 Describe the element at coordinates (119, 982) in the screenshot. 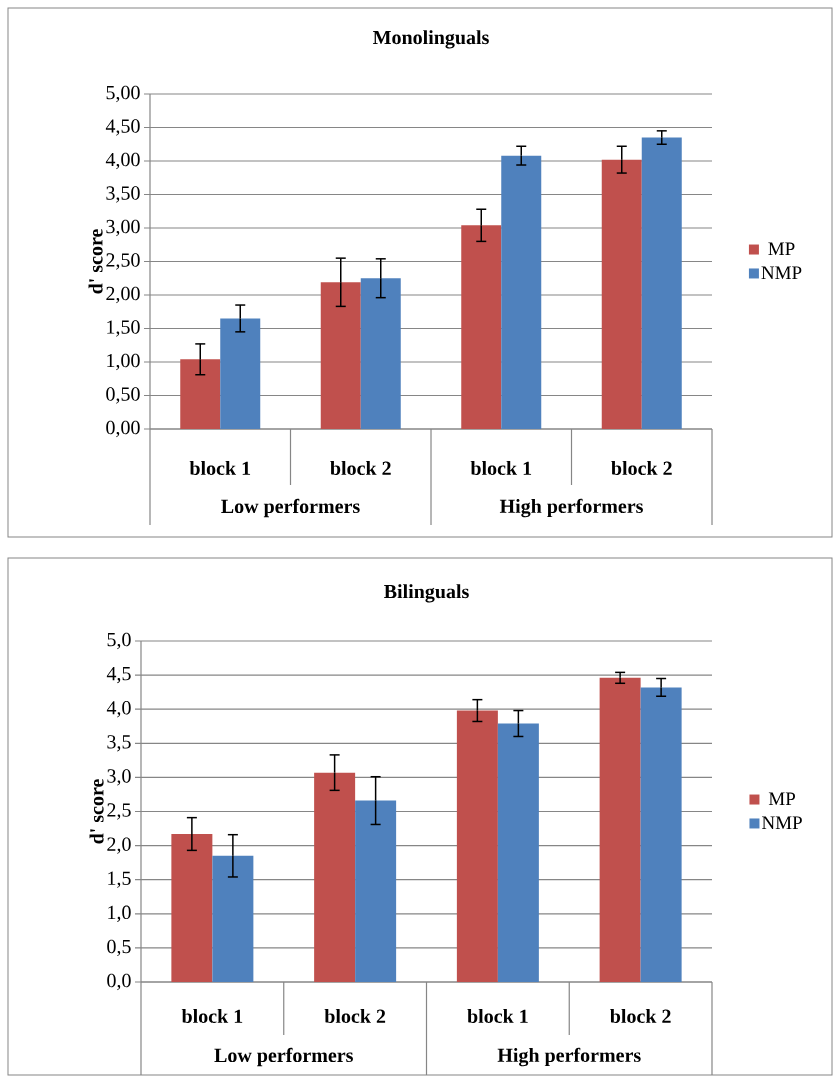

I see `y-tick-label: 0,0` at that location.